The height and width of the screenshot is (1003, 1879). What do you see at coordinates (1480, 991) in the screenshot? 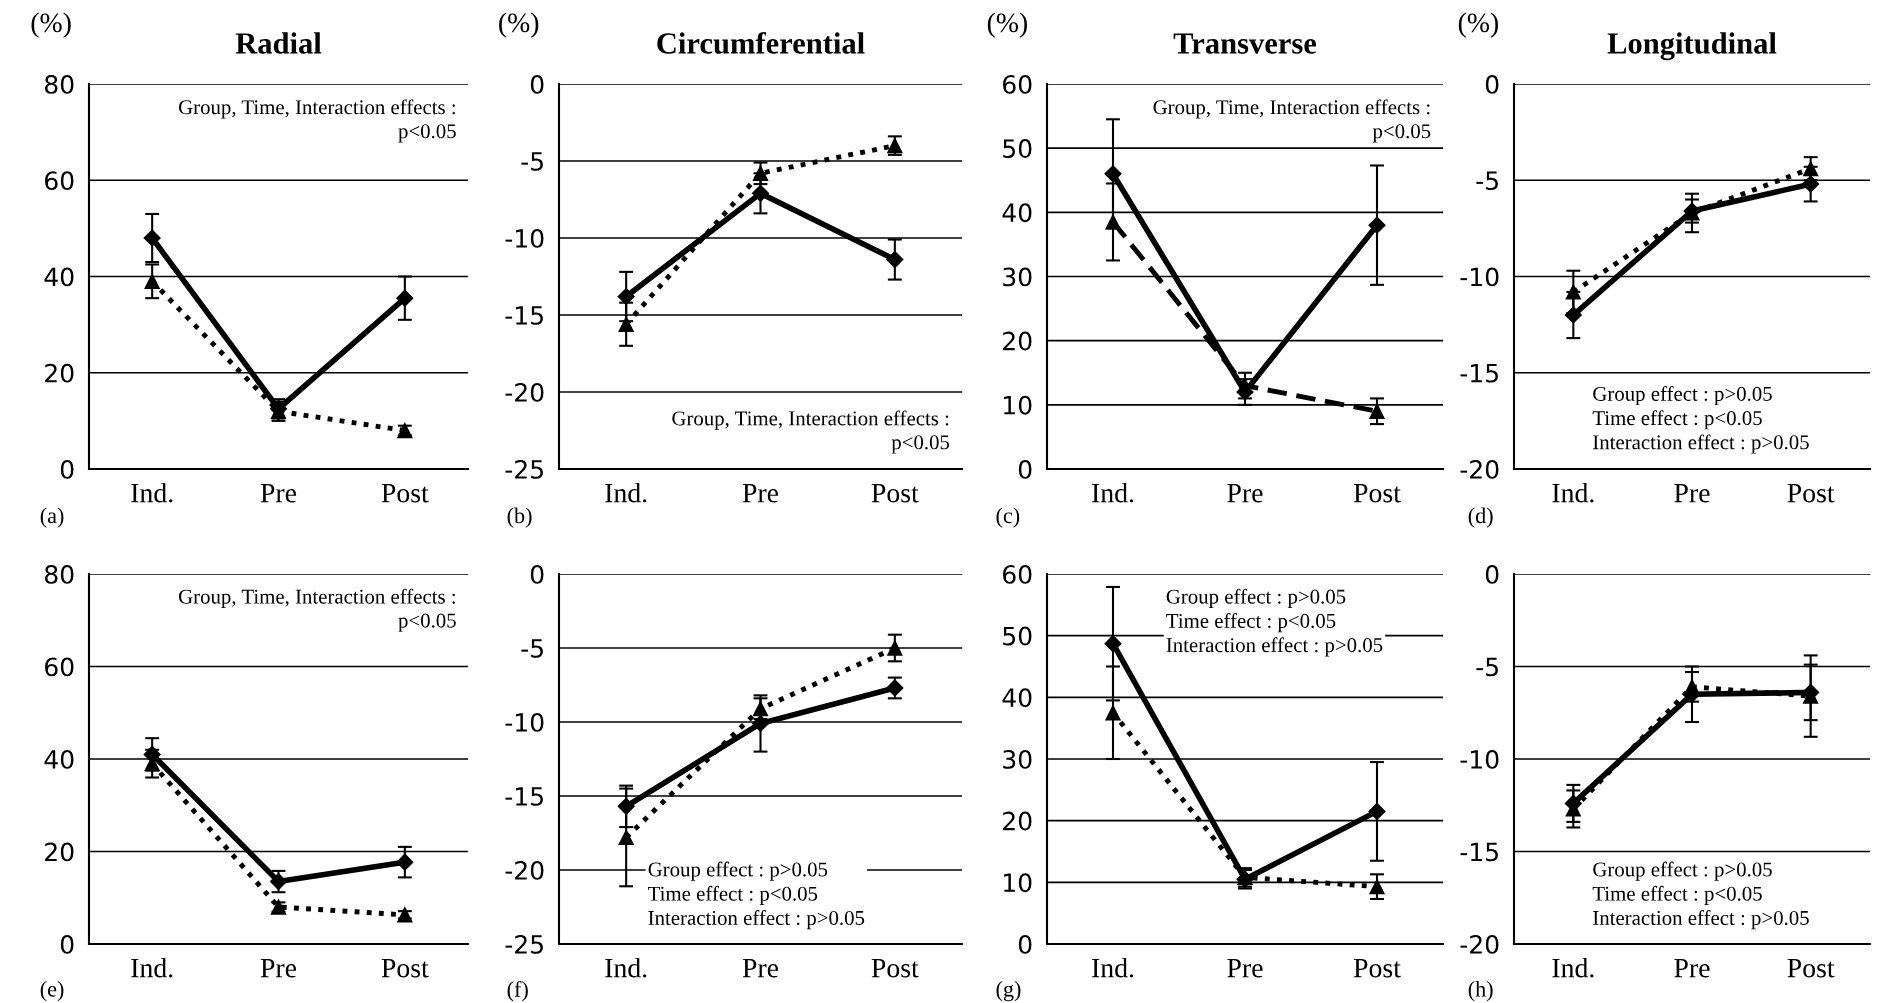
I see `text: (h)` at bounding box center [1480, 991].